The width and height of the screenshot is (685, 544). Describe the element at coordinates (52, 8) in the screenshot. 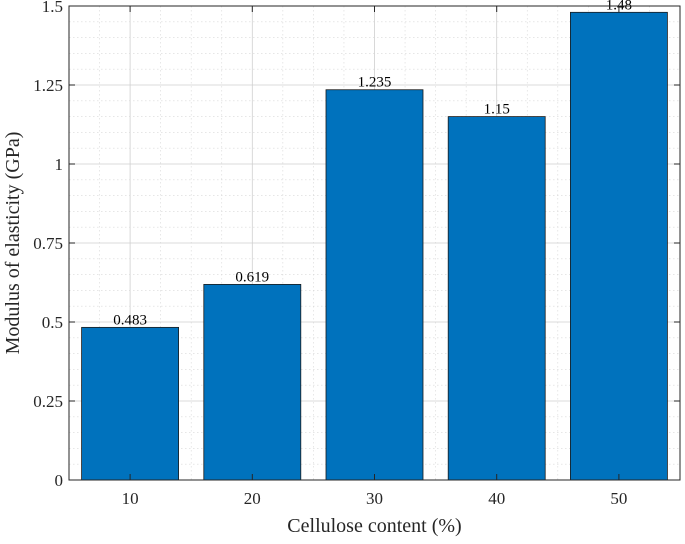

I see `y-tick-label: 1.5` at that location.